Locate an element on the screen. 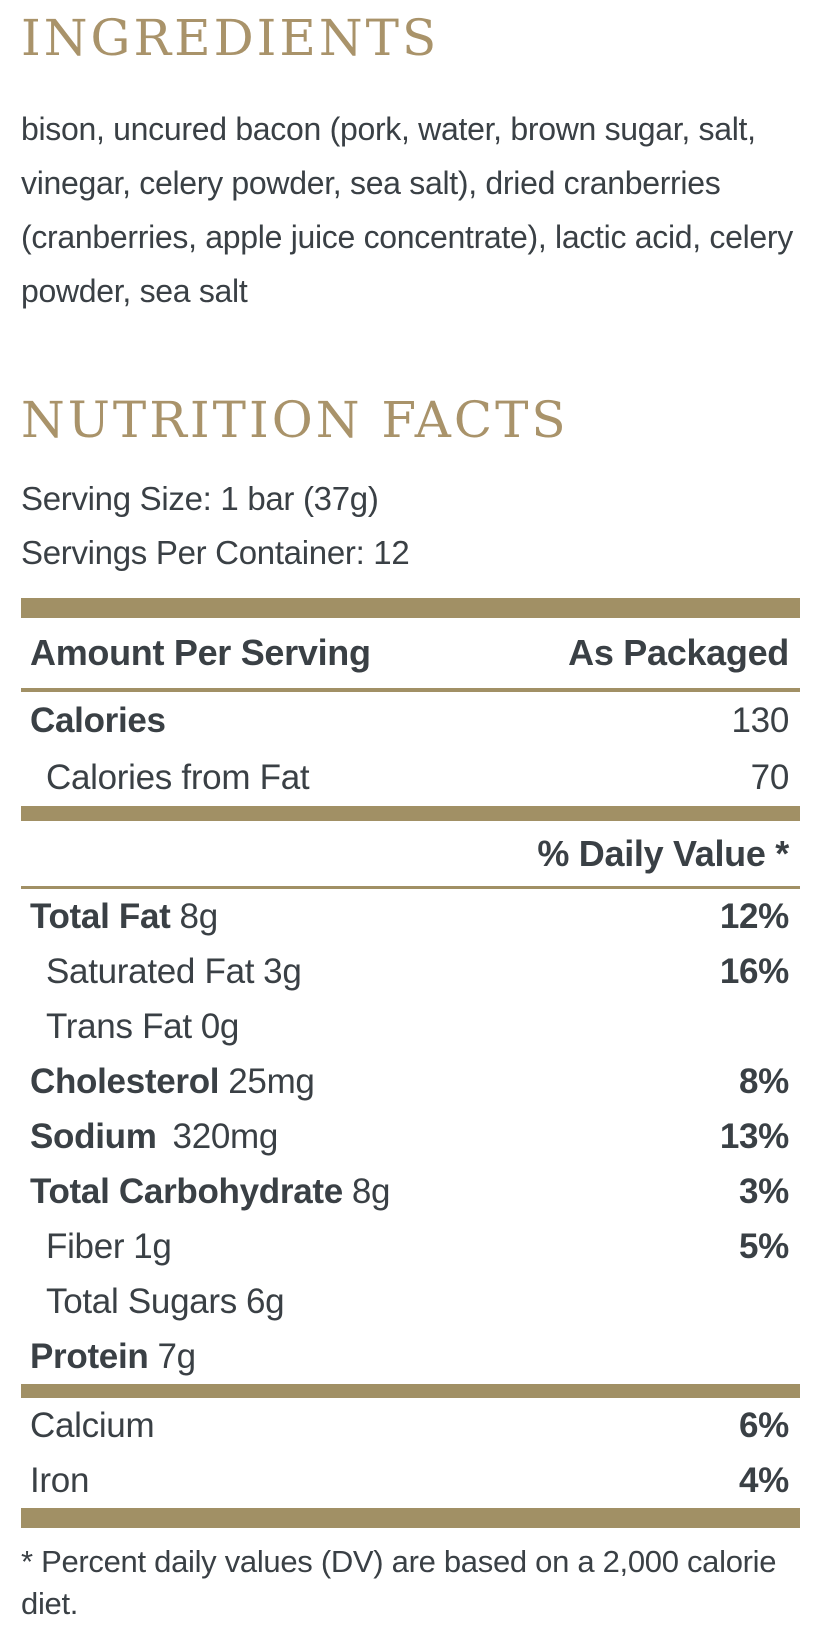 This screenshot has width=828, height=1645. daily-value-header-row: % Daily Value * is located at coordinates (410, 853).